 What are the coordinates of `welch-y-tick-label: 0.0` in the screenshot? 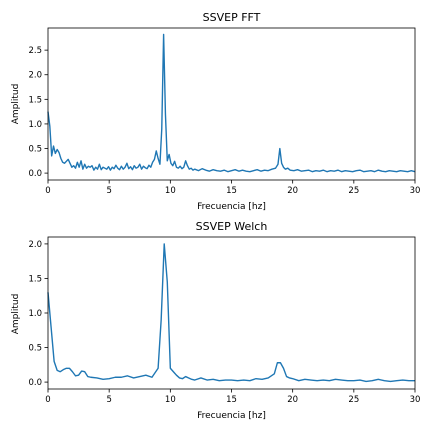 It's located at (35, 383).